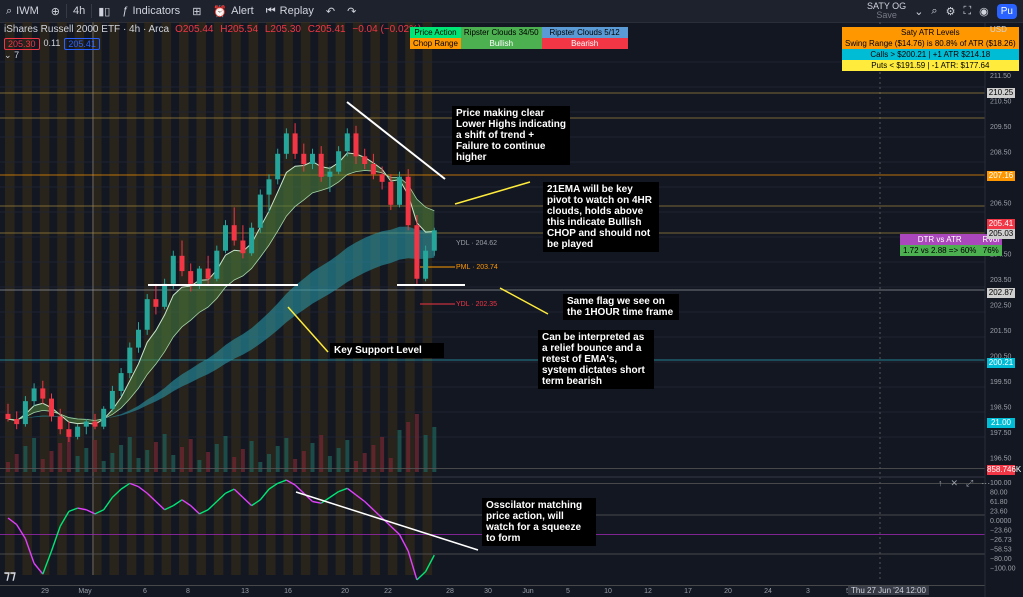 Image resolution: width=1023 pixels, height=597 pixels. Describe the element at coordinates (11, 55) in the screenshot. I see `indicator-collapse: ⌄ 7` at that location.